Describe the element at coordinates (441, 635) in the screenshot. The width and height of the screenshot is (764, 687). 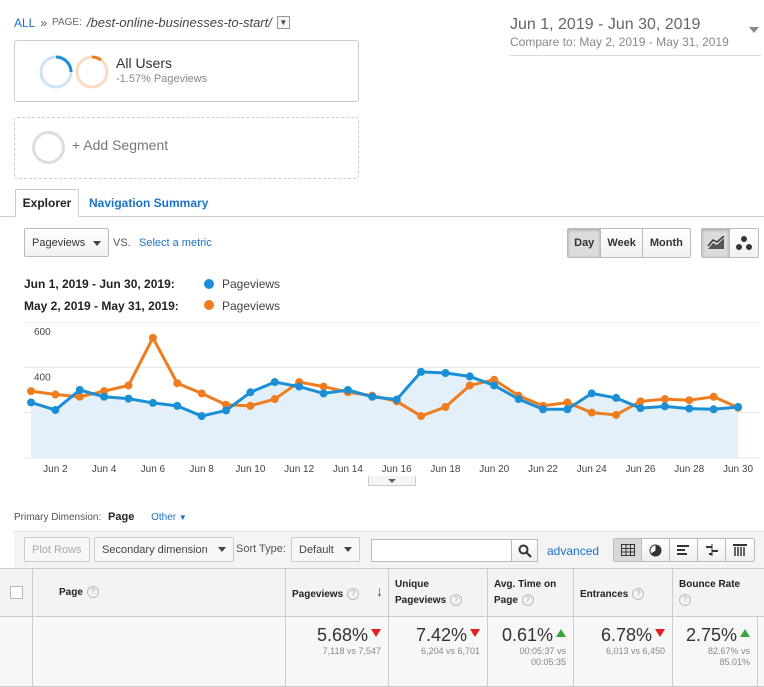
I see `unique-pageviews-change: 7.42%` at that location.